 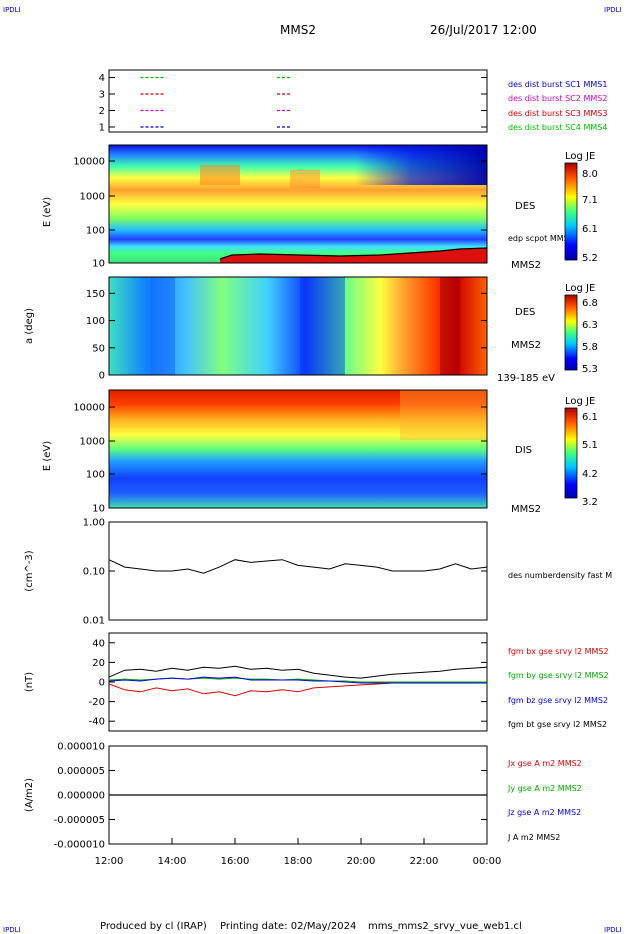 I want to click on current-legend-jx: Jx gse A m2 MMS2, so click(x=544, y=763).